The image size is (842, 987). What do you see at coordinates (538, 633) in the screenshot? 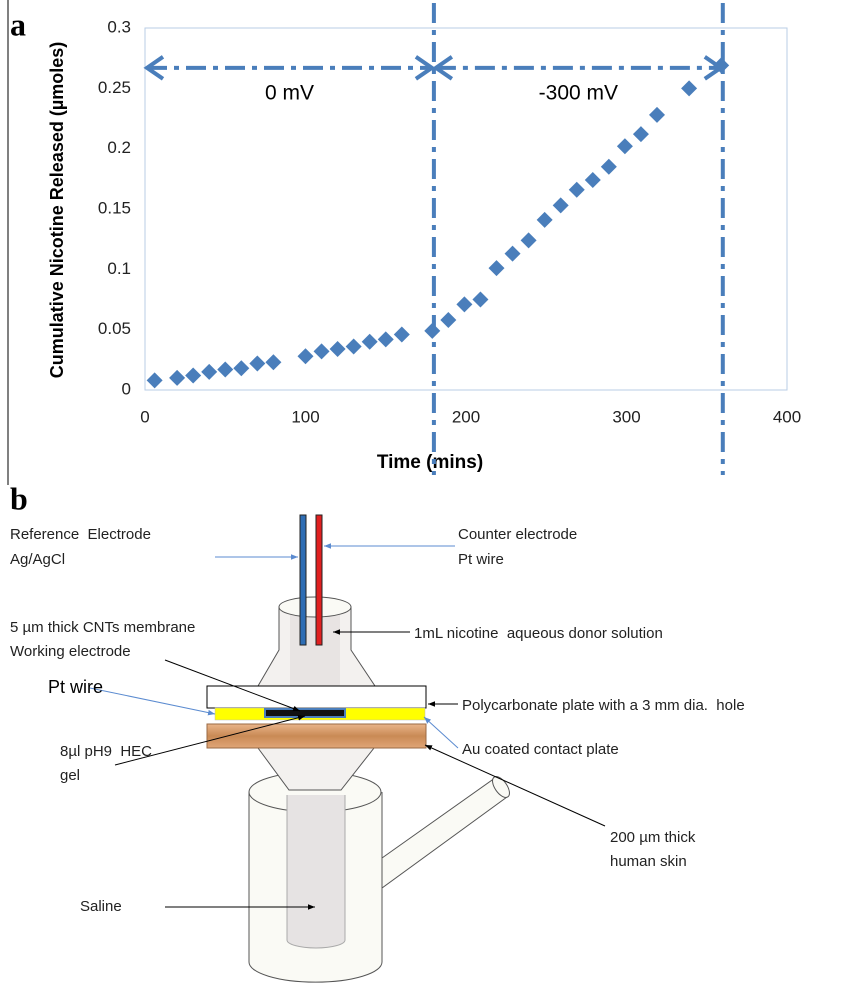
I see `label: 1mL nicotine aqueous donor solution` at bounding box center [538, 633].